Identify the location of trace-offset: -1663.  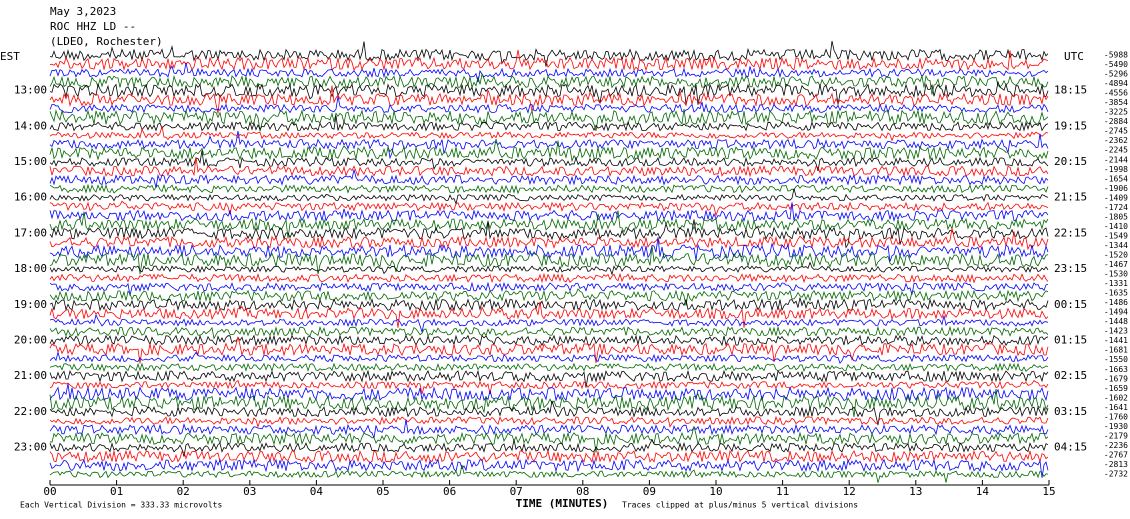
(1116, 369).